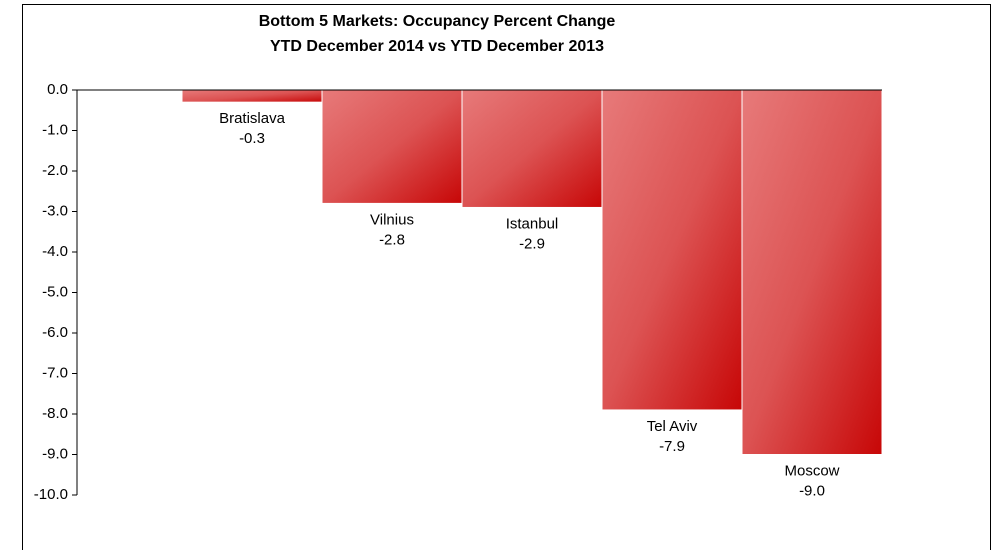 This screenshot has height=550, width=992. What do you see at coordinates (55, 210) in the screenshot?
I see `y-tick-label: -3.0` at bounding box center [55, 210].